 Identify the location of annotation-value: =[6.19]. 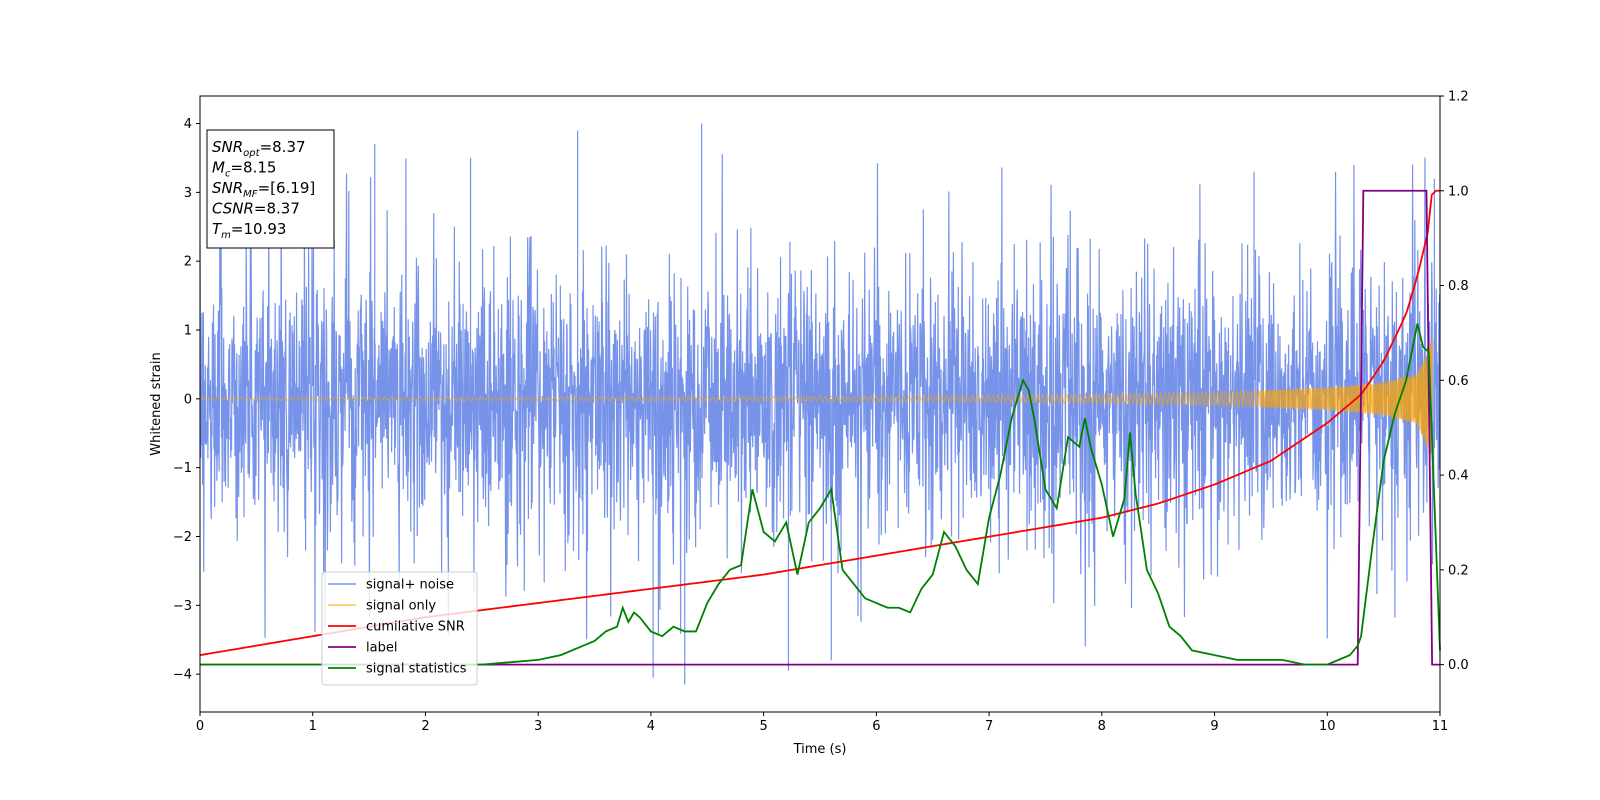
(287, 188).